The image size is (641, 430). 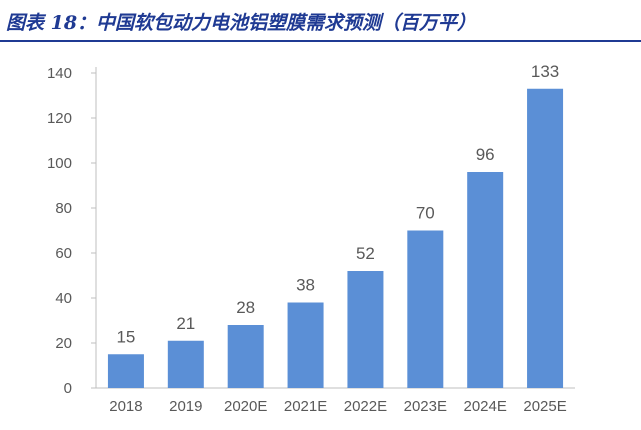 I want to click on bar-2024E, so click(x=485, y=280).